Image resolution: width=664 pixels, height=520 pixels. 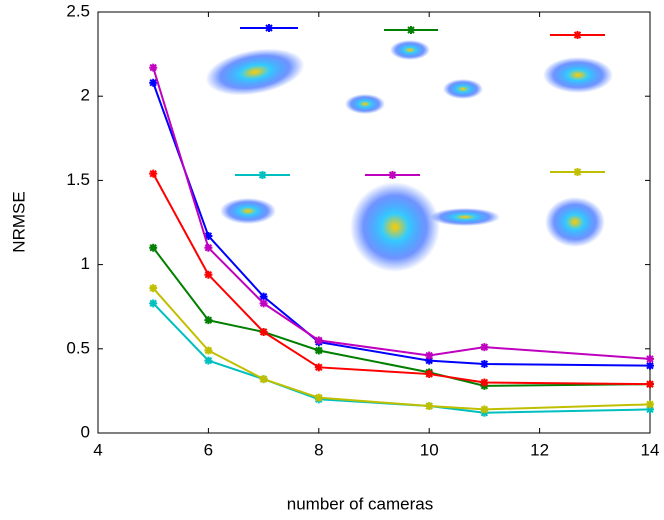 What do you see at coordinates (429, 449) in the screenshot?
I see `x-tick-label: 10` at bounding box center [429, 449].